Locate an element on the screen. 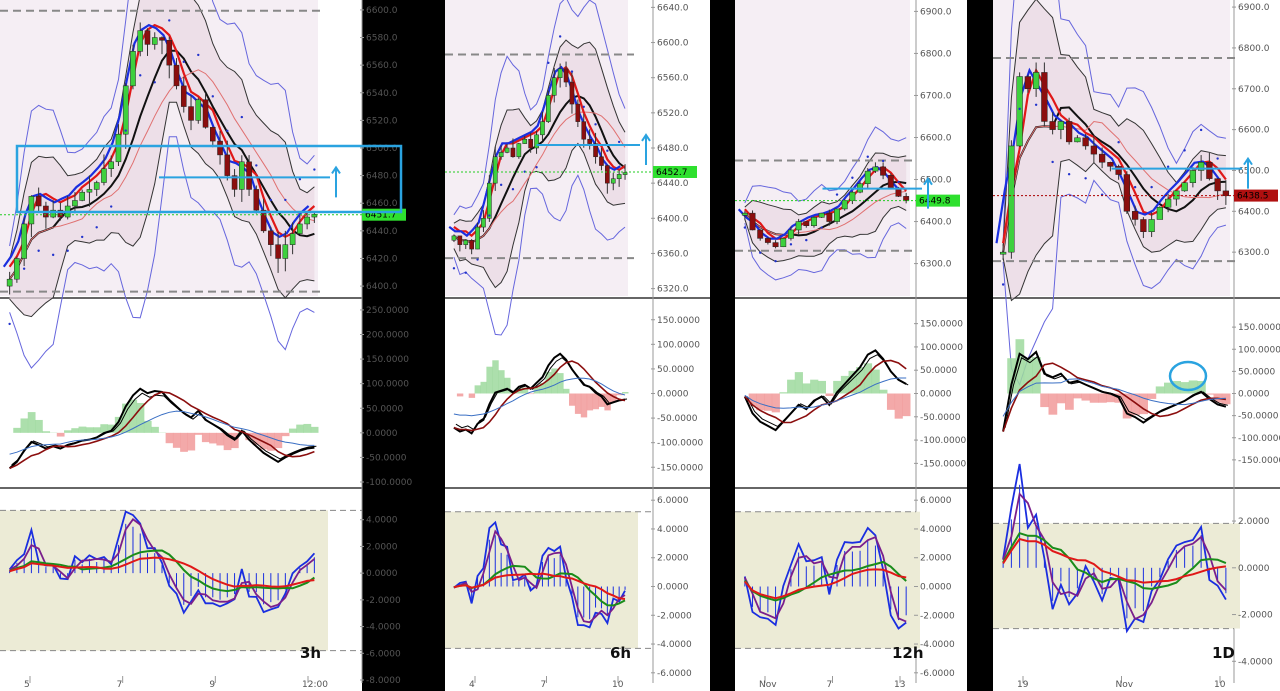  price-tick-label: 6520.0 is located at coordinates (673, 114).